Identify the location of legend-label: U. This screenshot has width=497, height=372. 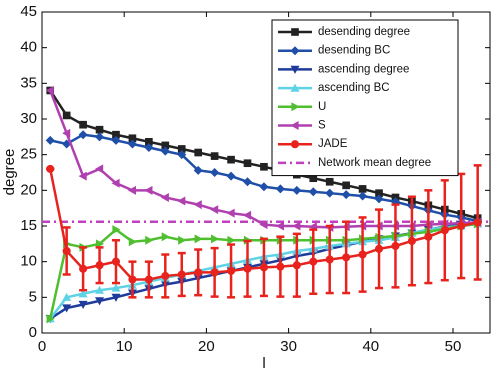
(322, 107).